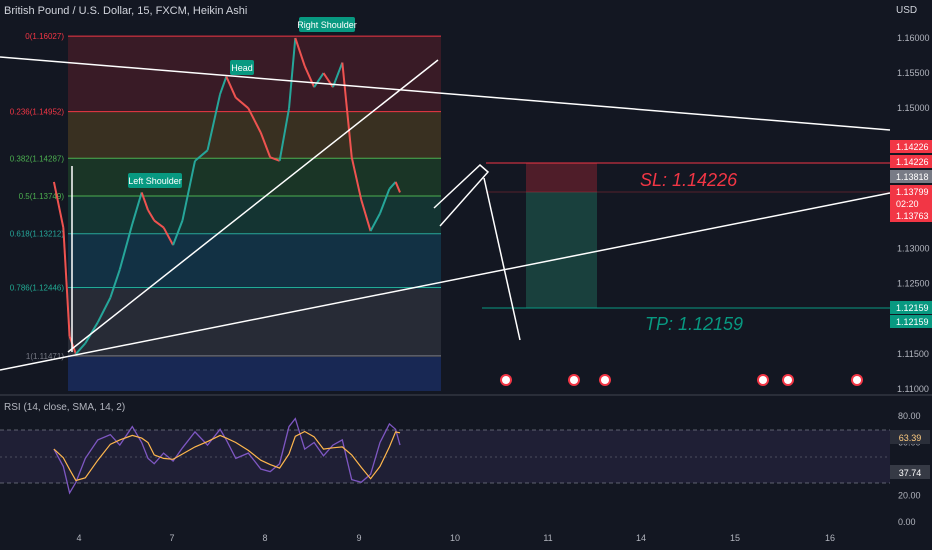 Image resolution: width=932 pixels, height=550 pixels. Describe the element at coordinates (78, 538) in the screenshot. I see `time-tick: 4` at that location.